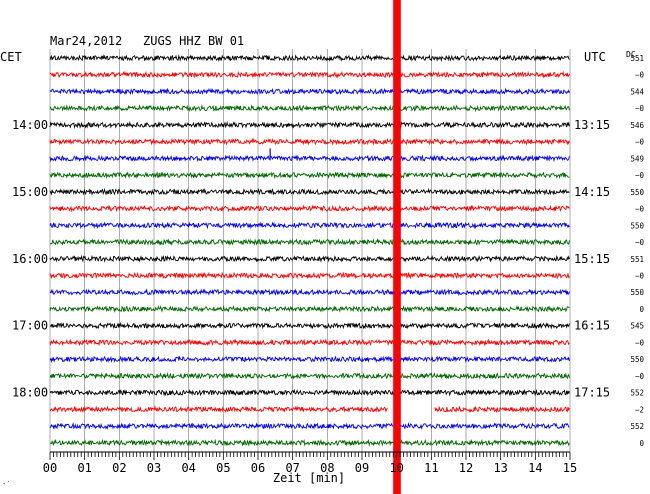 Image resolution: width=650 pixels, height=494 pixels. I want to click on left-time-label: 18:00, so click(30, 393).